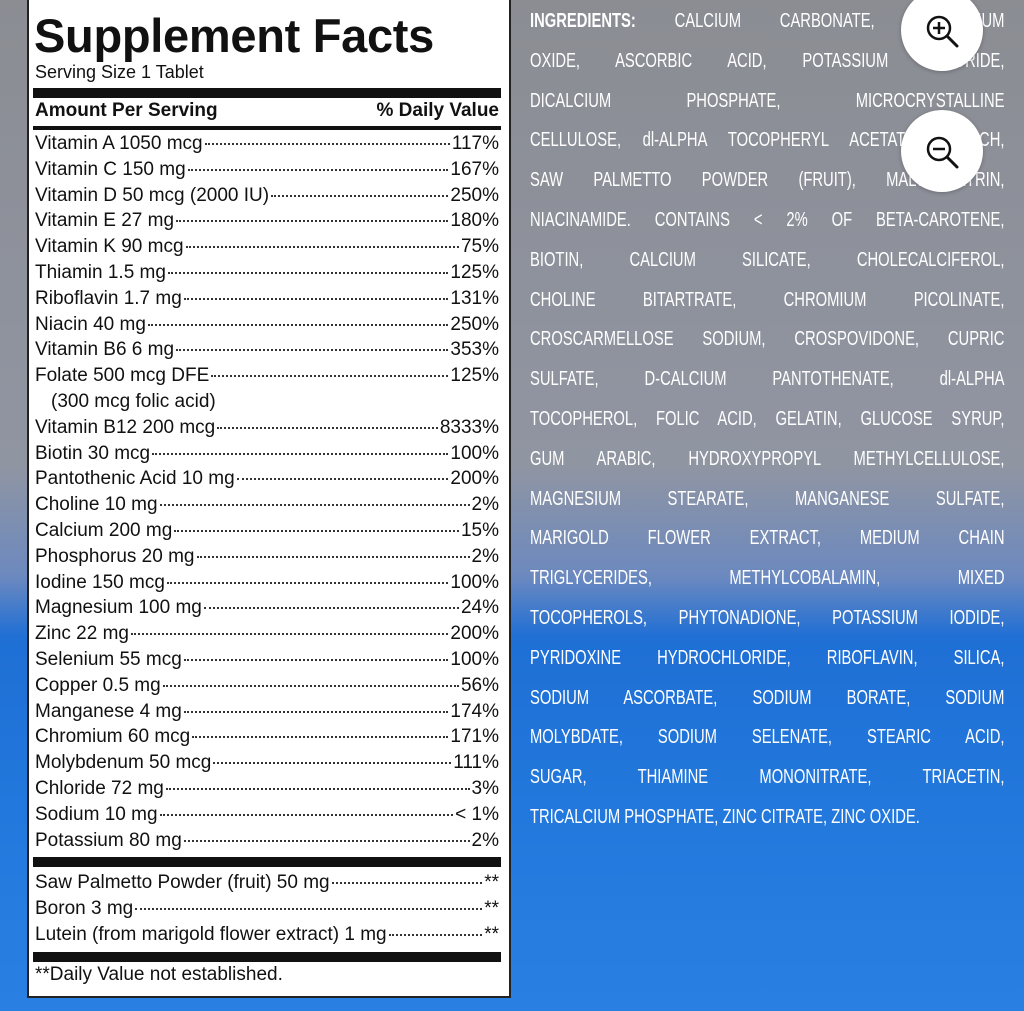 The width and height of the screenshot is (1024, 1011). What do you see at coordinates (108, 298) in the screenshot?
I see `nutrient-name: Riboflavin 1.7 mg` at bounding box center [108, 298].